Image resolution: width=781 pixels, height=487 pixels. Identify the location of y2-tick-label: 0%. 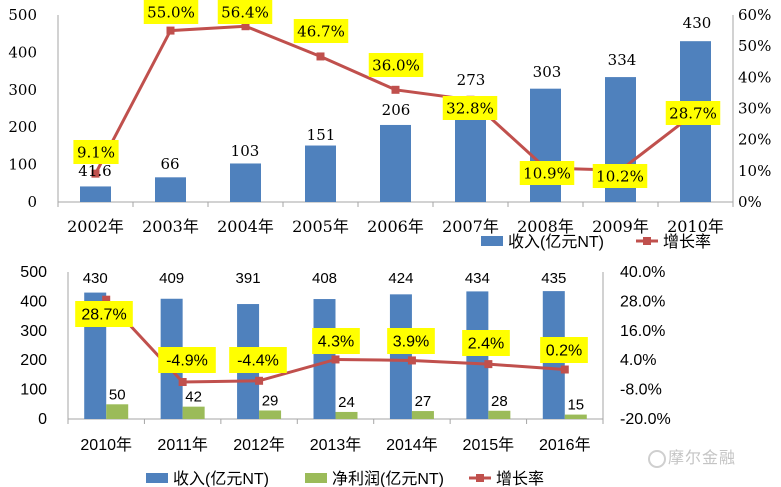
(750, 202).